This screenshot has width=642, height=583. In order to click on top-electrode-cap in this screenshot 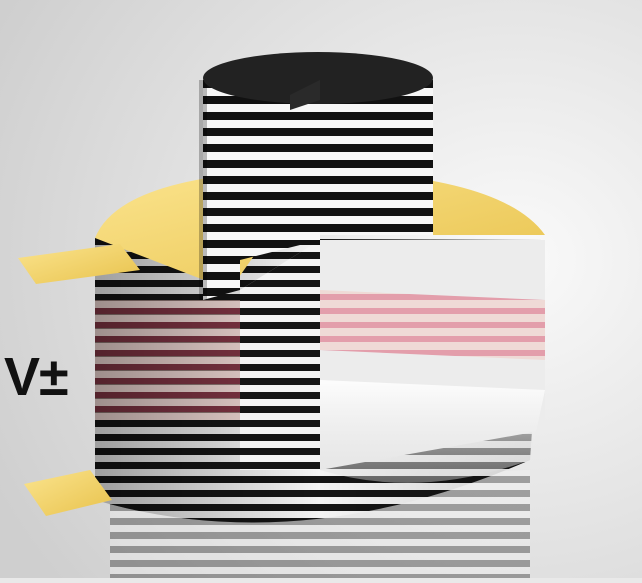, I will do `click(318, 78)`.